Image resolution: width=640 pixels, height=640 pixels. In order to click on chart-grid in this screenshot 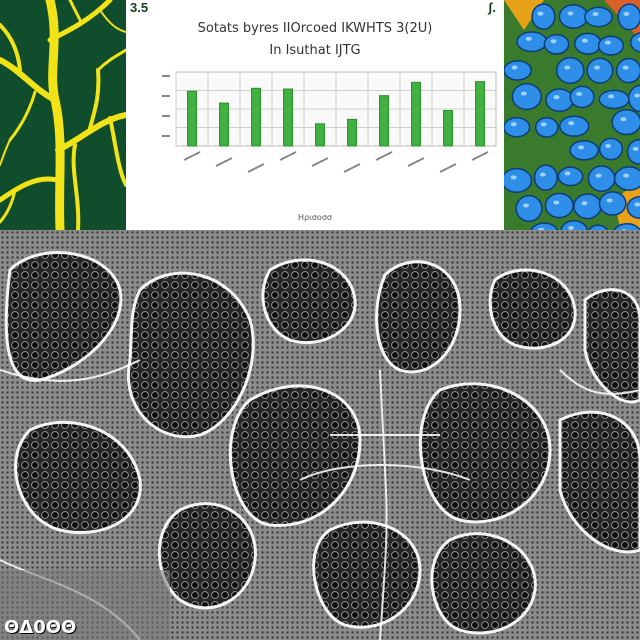, I will do `click(336, 109)`.